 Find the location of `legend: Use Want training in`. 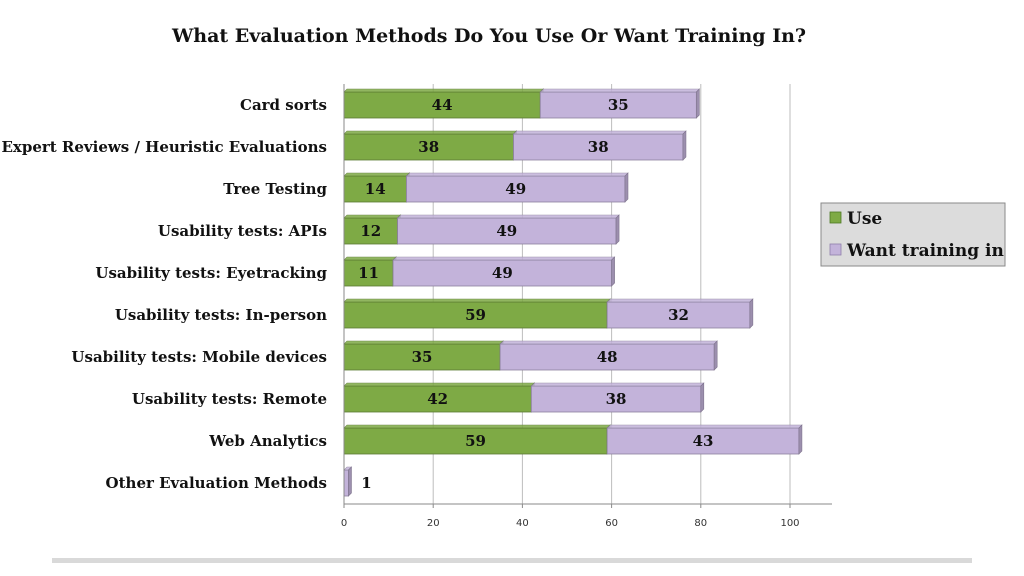

legend: Use Want training in is located at coordinates (913, 234).